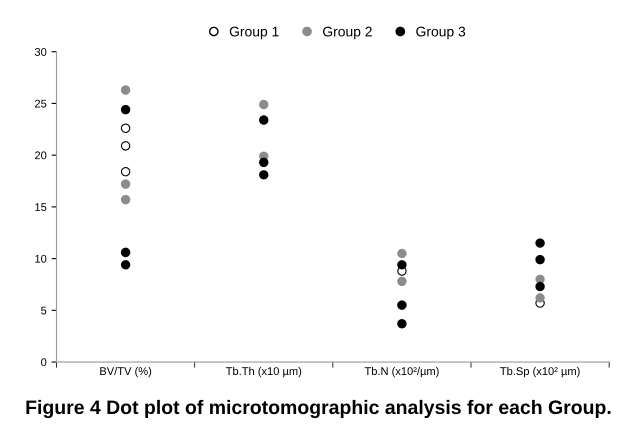 The image size is (628, 431). I want to click on legend-label: Group 1, so click(254, 33).